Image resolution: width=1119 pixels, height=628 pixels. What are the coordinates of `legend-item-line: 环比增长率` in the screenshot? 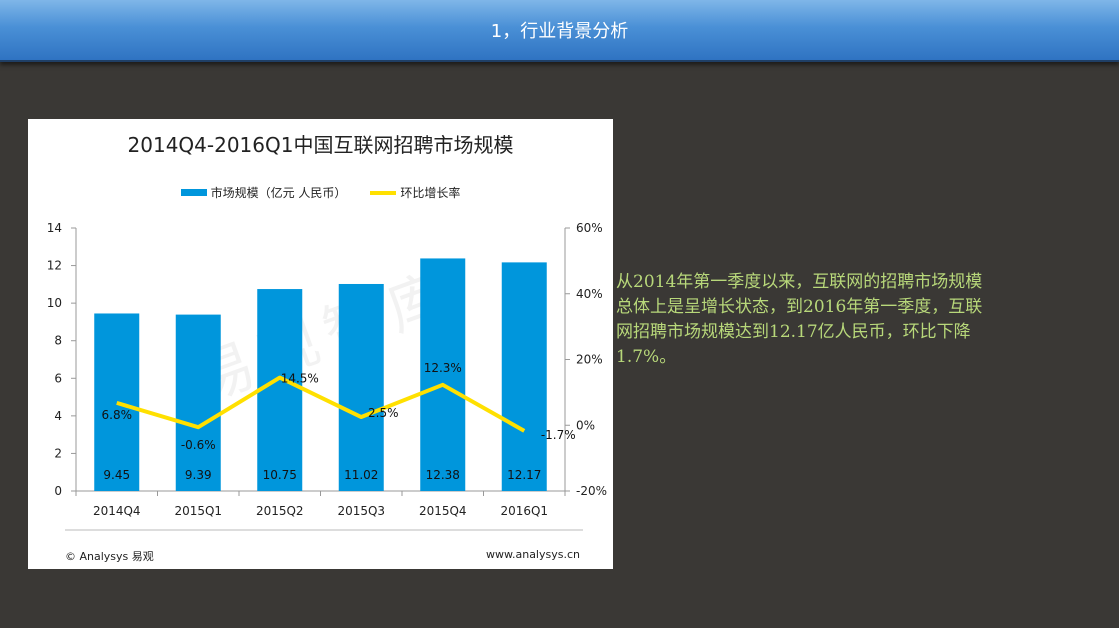 It's located at (415, 192).